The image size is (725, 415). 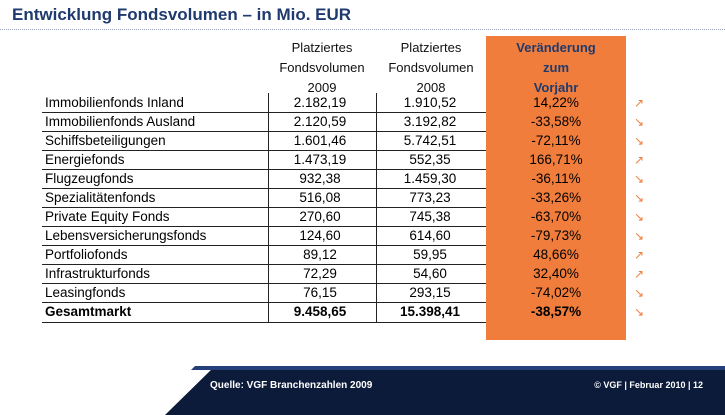 I want to click on value-2009: 270,60, so click(x=320, y=216).